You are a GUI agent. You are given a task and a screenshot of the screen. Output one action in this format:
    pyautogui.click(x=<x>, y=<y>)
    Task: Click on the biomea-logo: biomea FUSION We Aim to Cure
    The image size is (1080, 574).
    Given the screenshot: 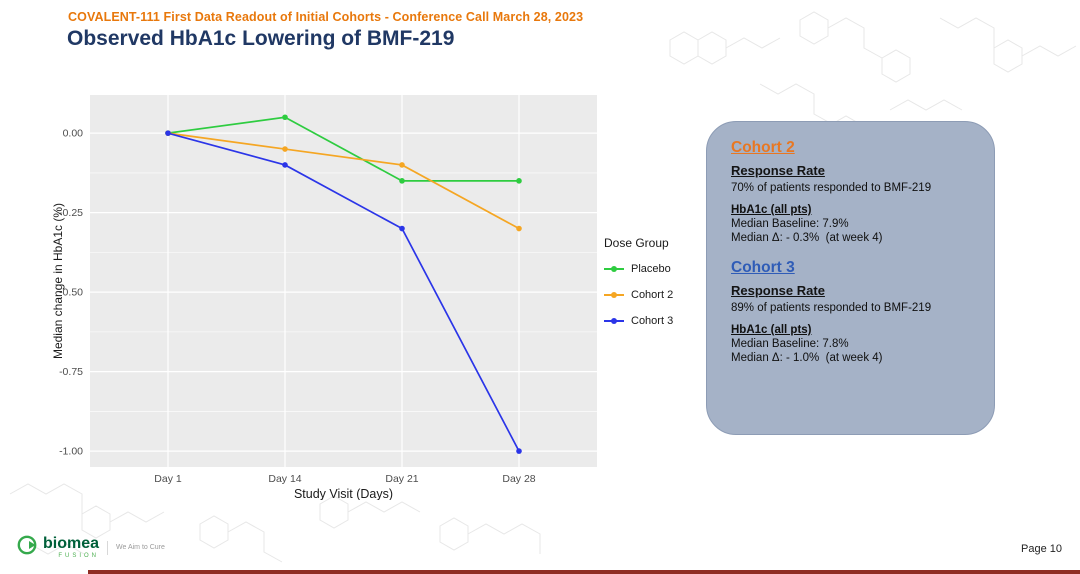 What is the action you would take?
    pyautogui.click(x=90, y=547)
    